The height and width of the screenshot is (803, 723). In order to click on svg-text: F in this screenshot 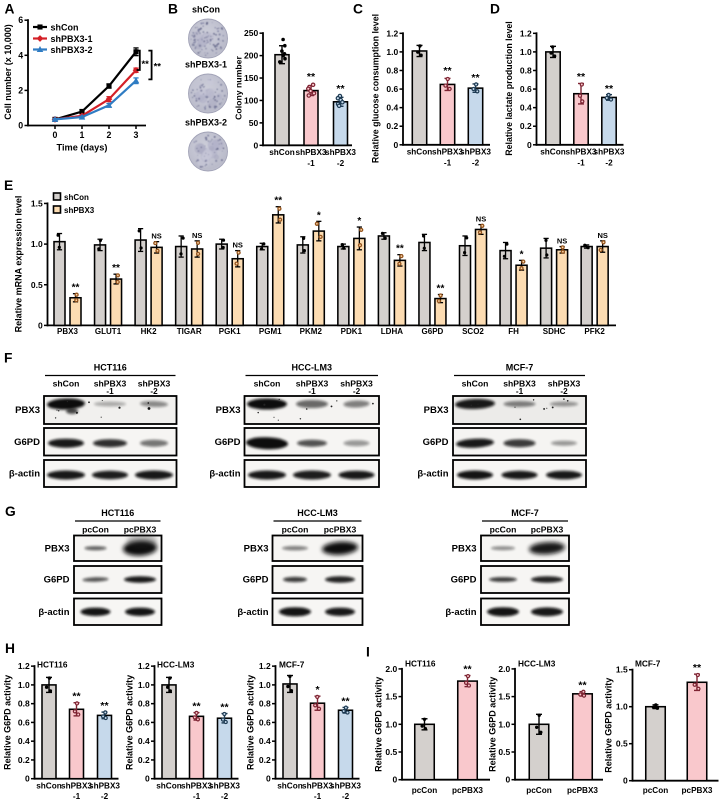, I will do `click(8, 358)`.